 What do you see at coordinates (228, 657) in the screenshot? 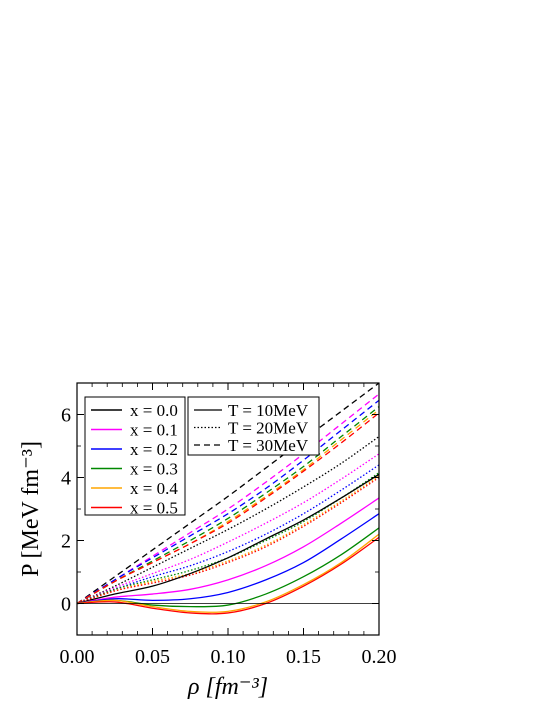
I see `x-tick-label: 0.10` at bounding box center [228, 657].